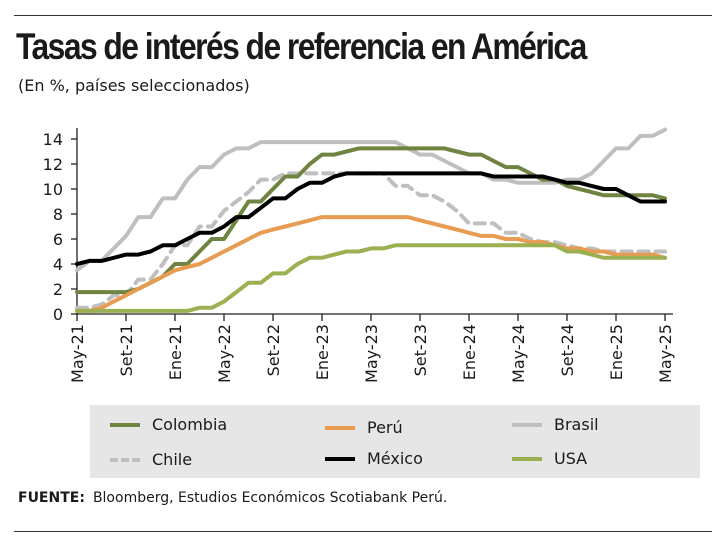 This screenshot has height=547, width=725. What do you see at coordinates (469, 352) in the screenshot?
I see `x-tick-label: Ene-24` at bounding box center [469, 352].